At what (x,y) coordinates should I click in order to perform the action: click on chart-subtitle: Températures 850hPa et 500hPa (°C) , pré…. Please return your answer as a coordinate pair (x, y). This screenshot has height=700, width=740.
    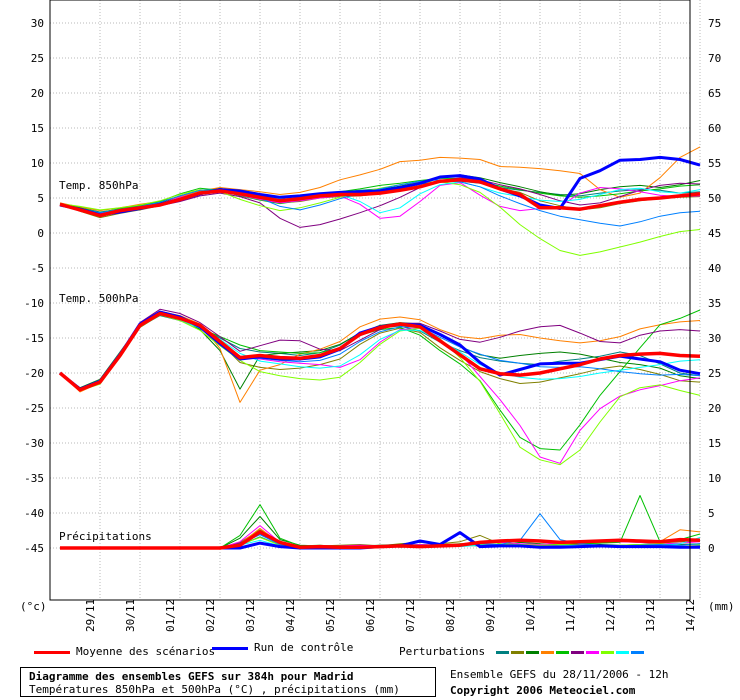
    Looking at the image, I should click on (214, 689).